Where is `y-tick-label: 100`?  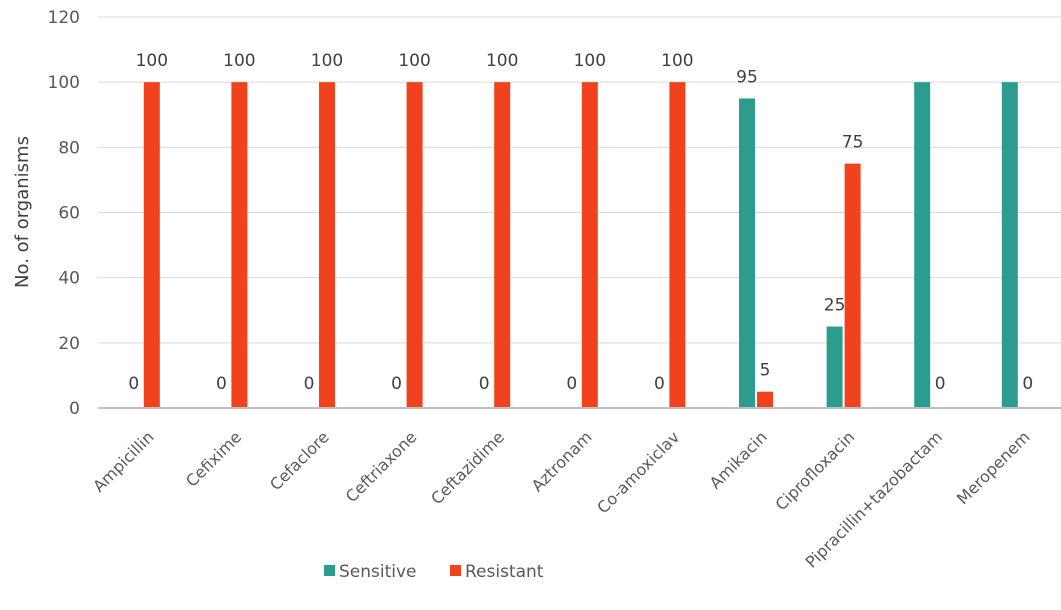
y-tick-label: 100 is located at coordinates (64, 83).